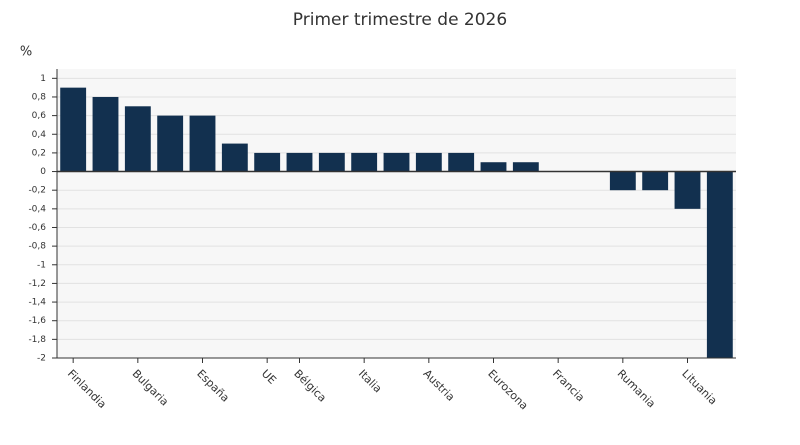 The width and height of the screenshot is (800, 445). I want to click on y-tick-label: -1,6, so click(37, 321).